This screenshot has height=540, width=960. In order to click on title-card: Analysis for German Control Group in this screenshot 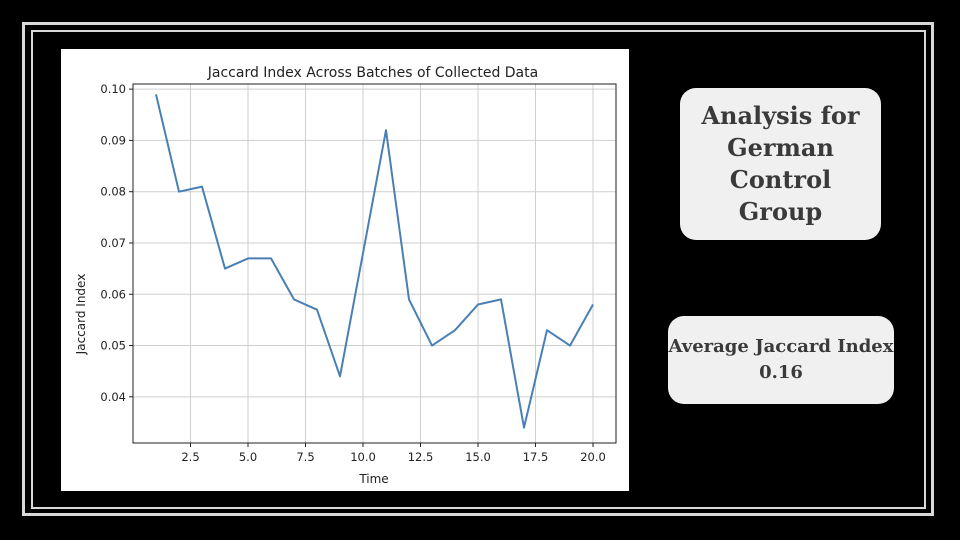, I will do `click(780, 164)`.